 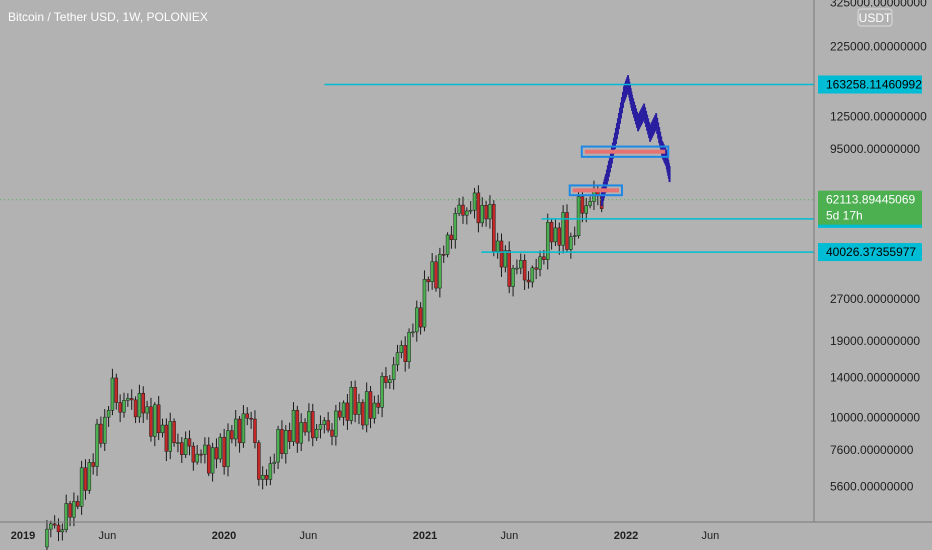 What do you see at coordinates (878, 46) in the screenshot?
I see `price-tick-label: 225000.00000000` at bounding box center [878, 46].